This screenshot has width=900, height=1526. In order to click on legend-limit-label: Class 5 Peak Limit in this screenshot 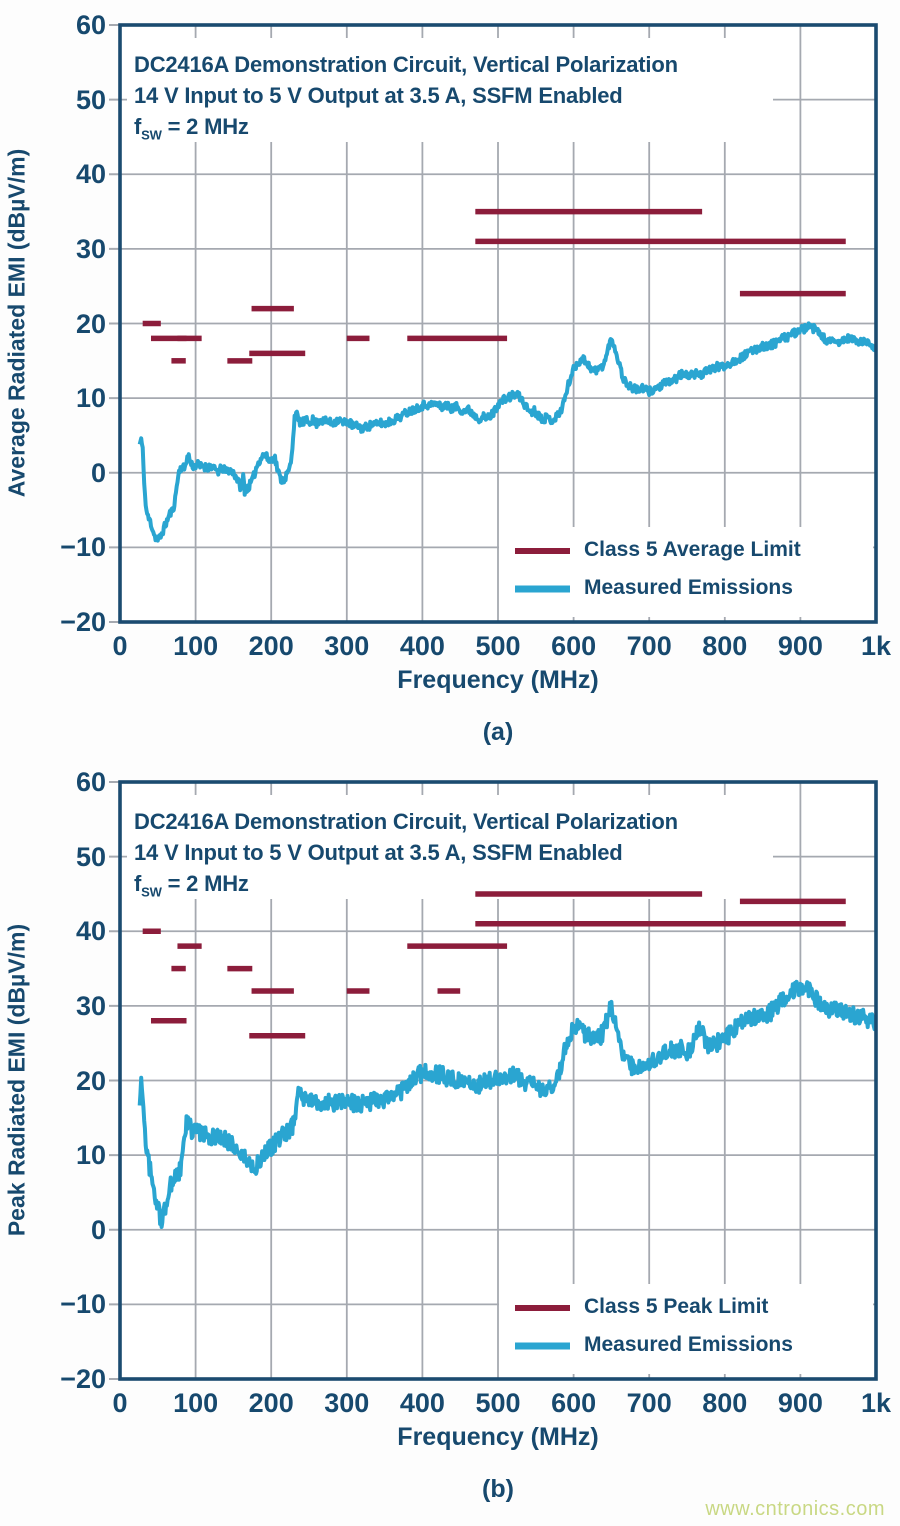, I will do `click(676, 1306)`.